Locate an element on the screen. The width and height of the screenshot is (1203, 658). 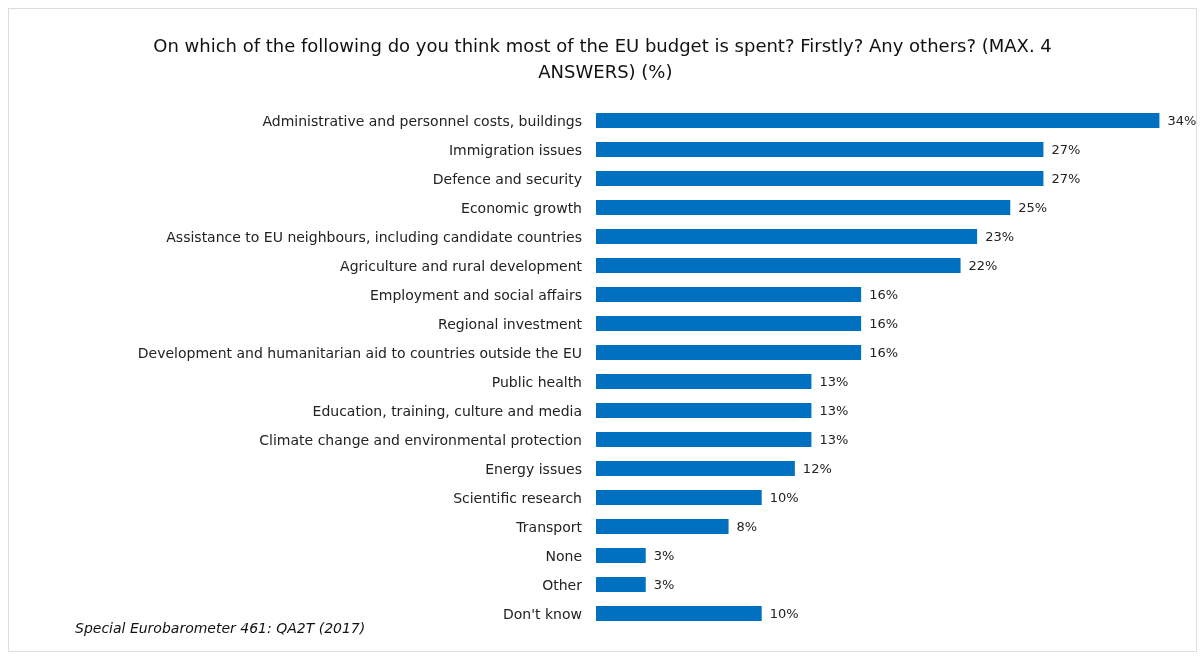
y-tick-label: Don't know is located at coordinates (542, 613).